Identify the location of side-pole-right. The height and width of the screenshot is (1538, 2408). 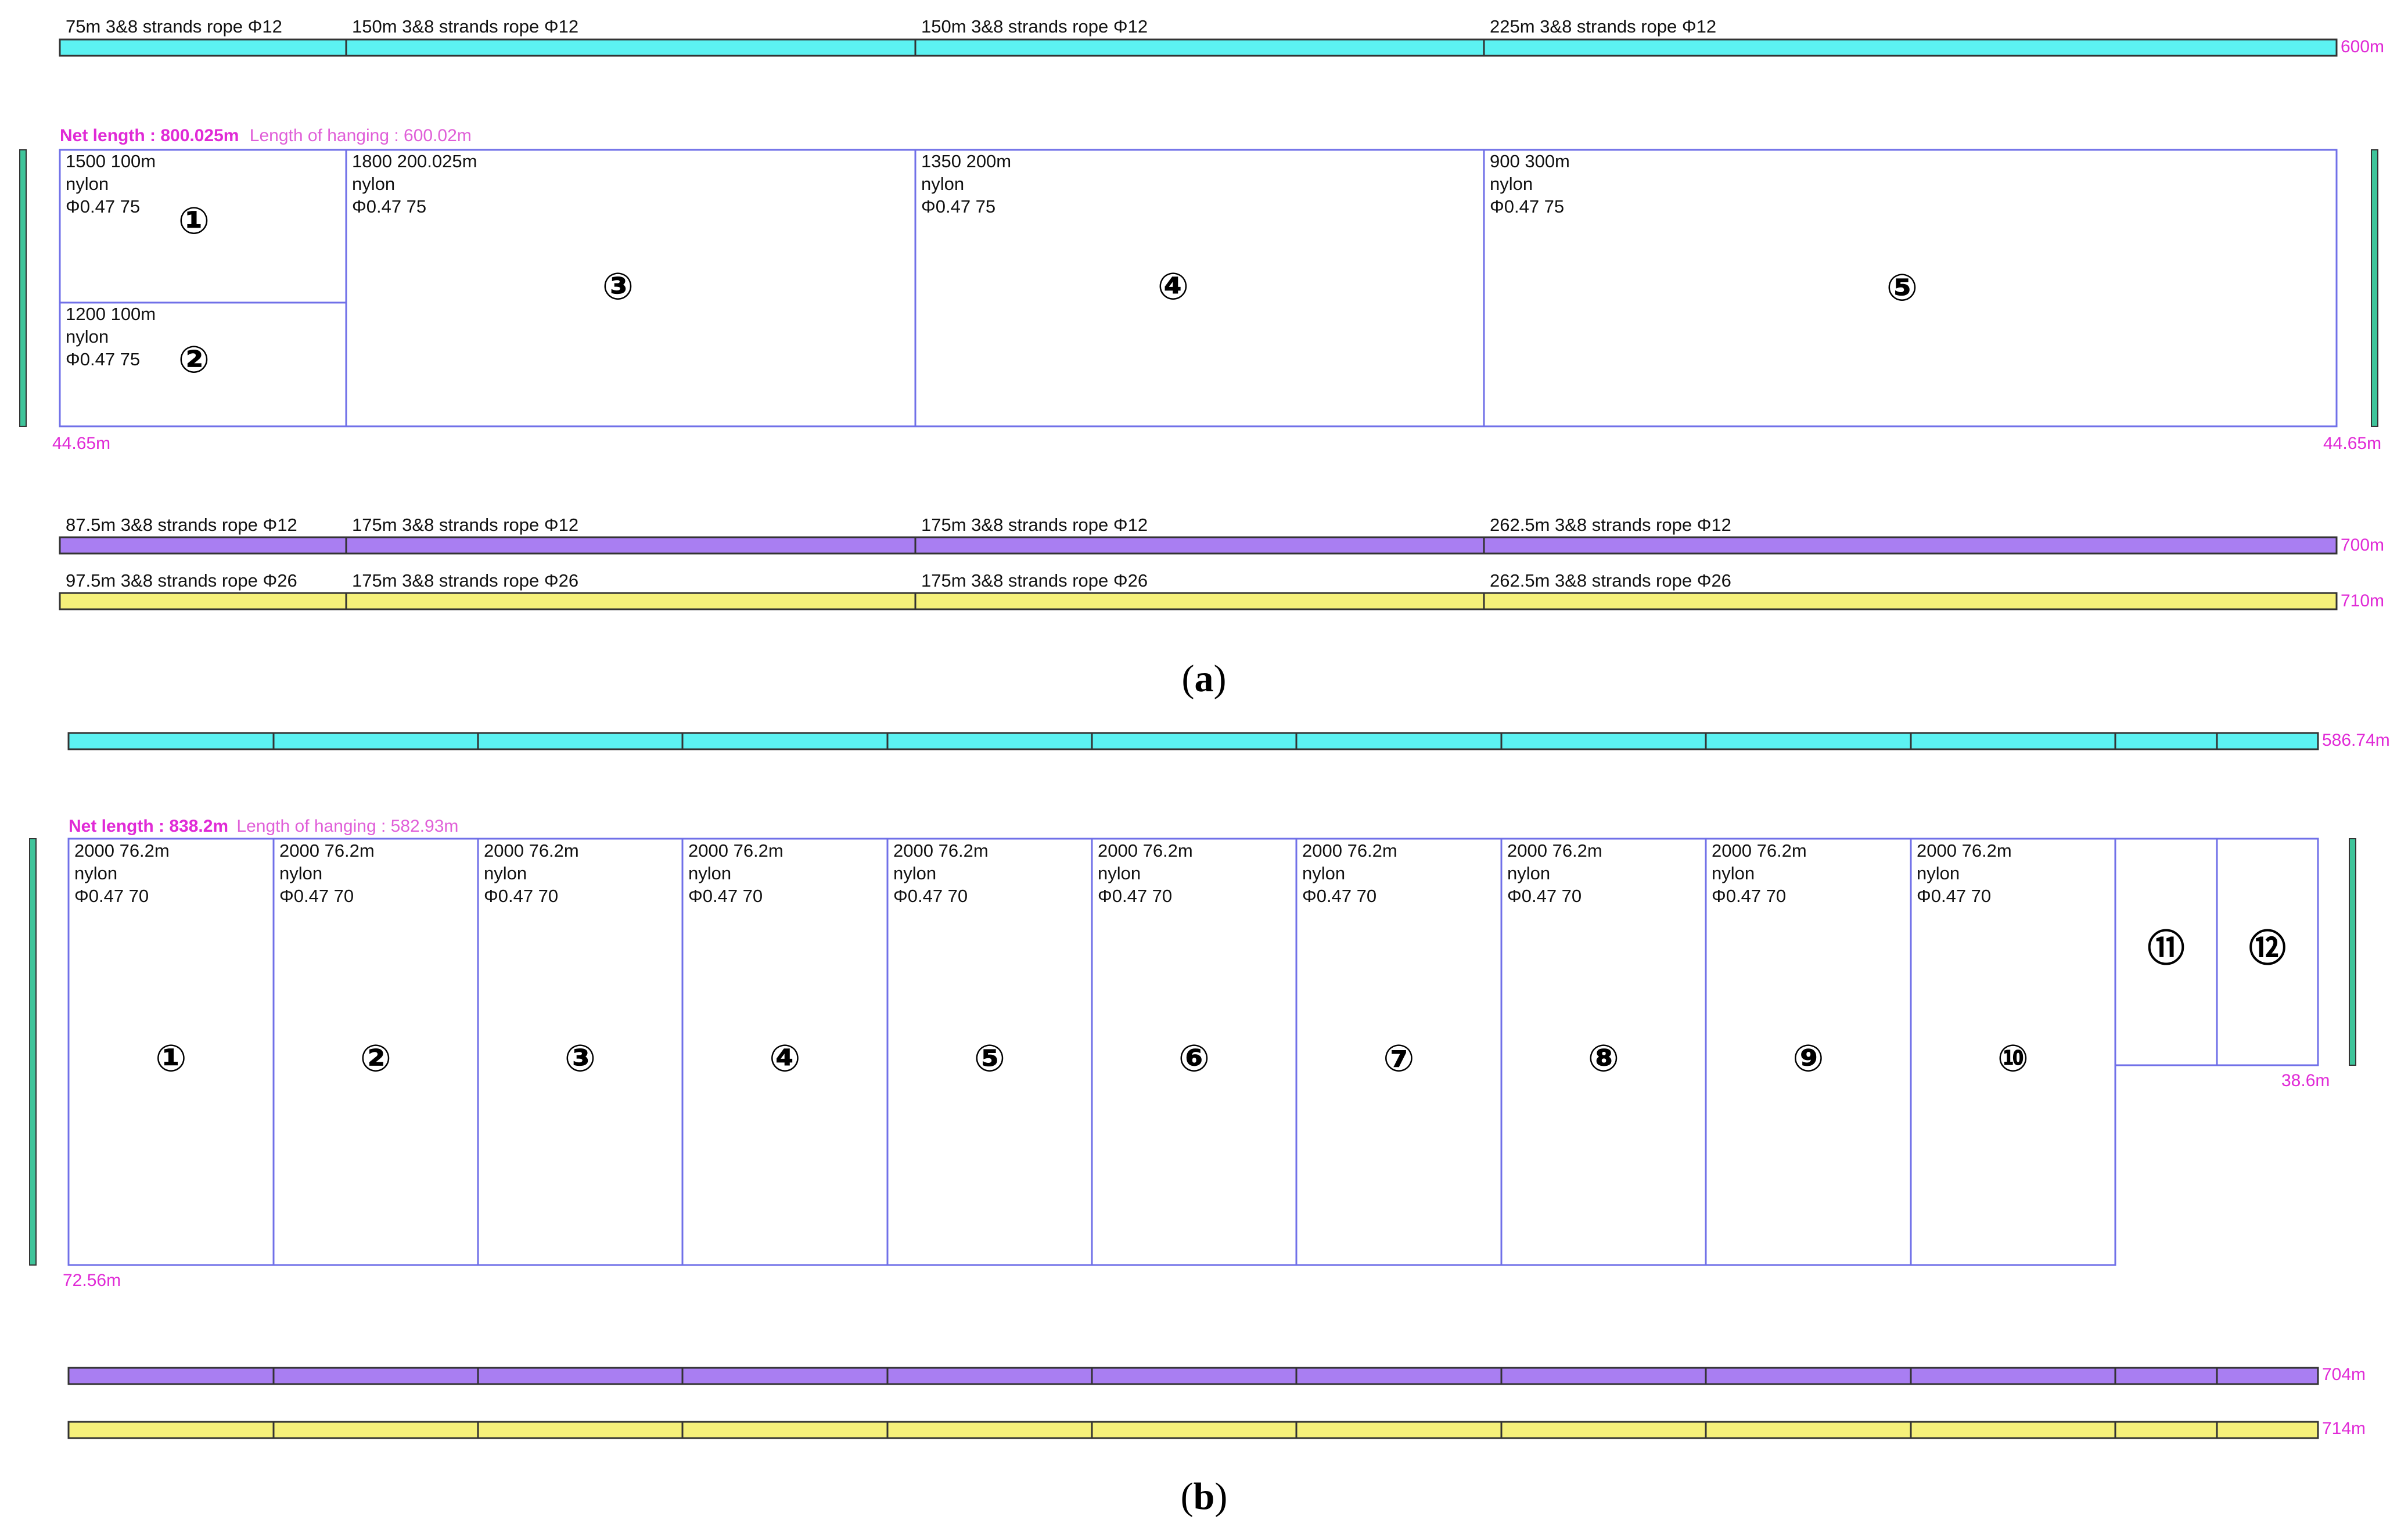
(2352, 952).